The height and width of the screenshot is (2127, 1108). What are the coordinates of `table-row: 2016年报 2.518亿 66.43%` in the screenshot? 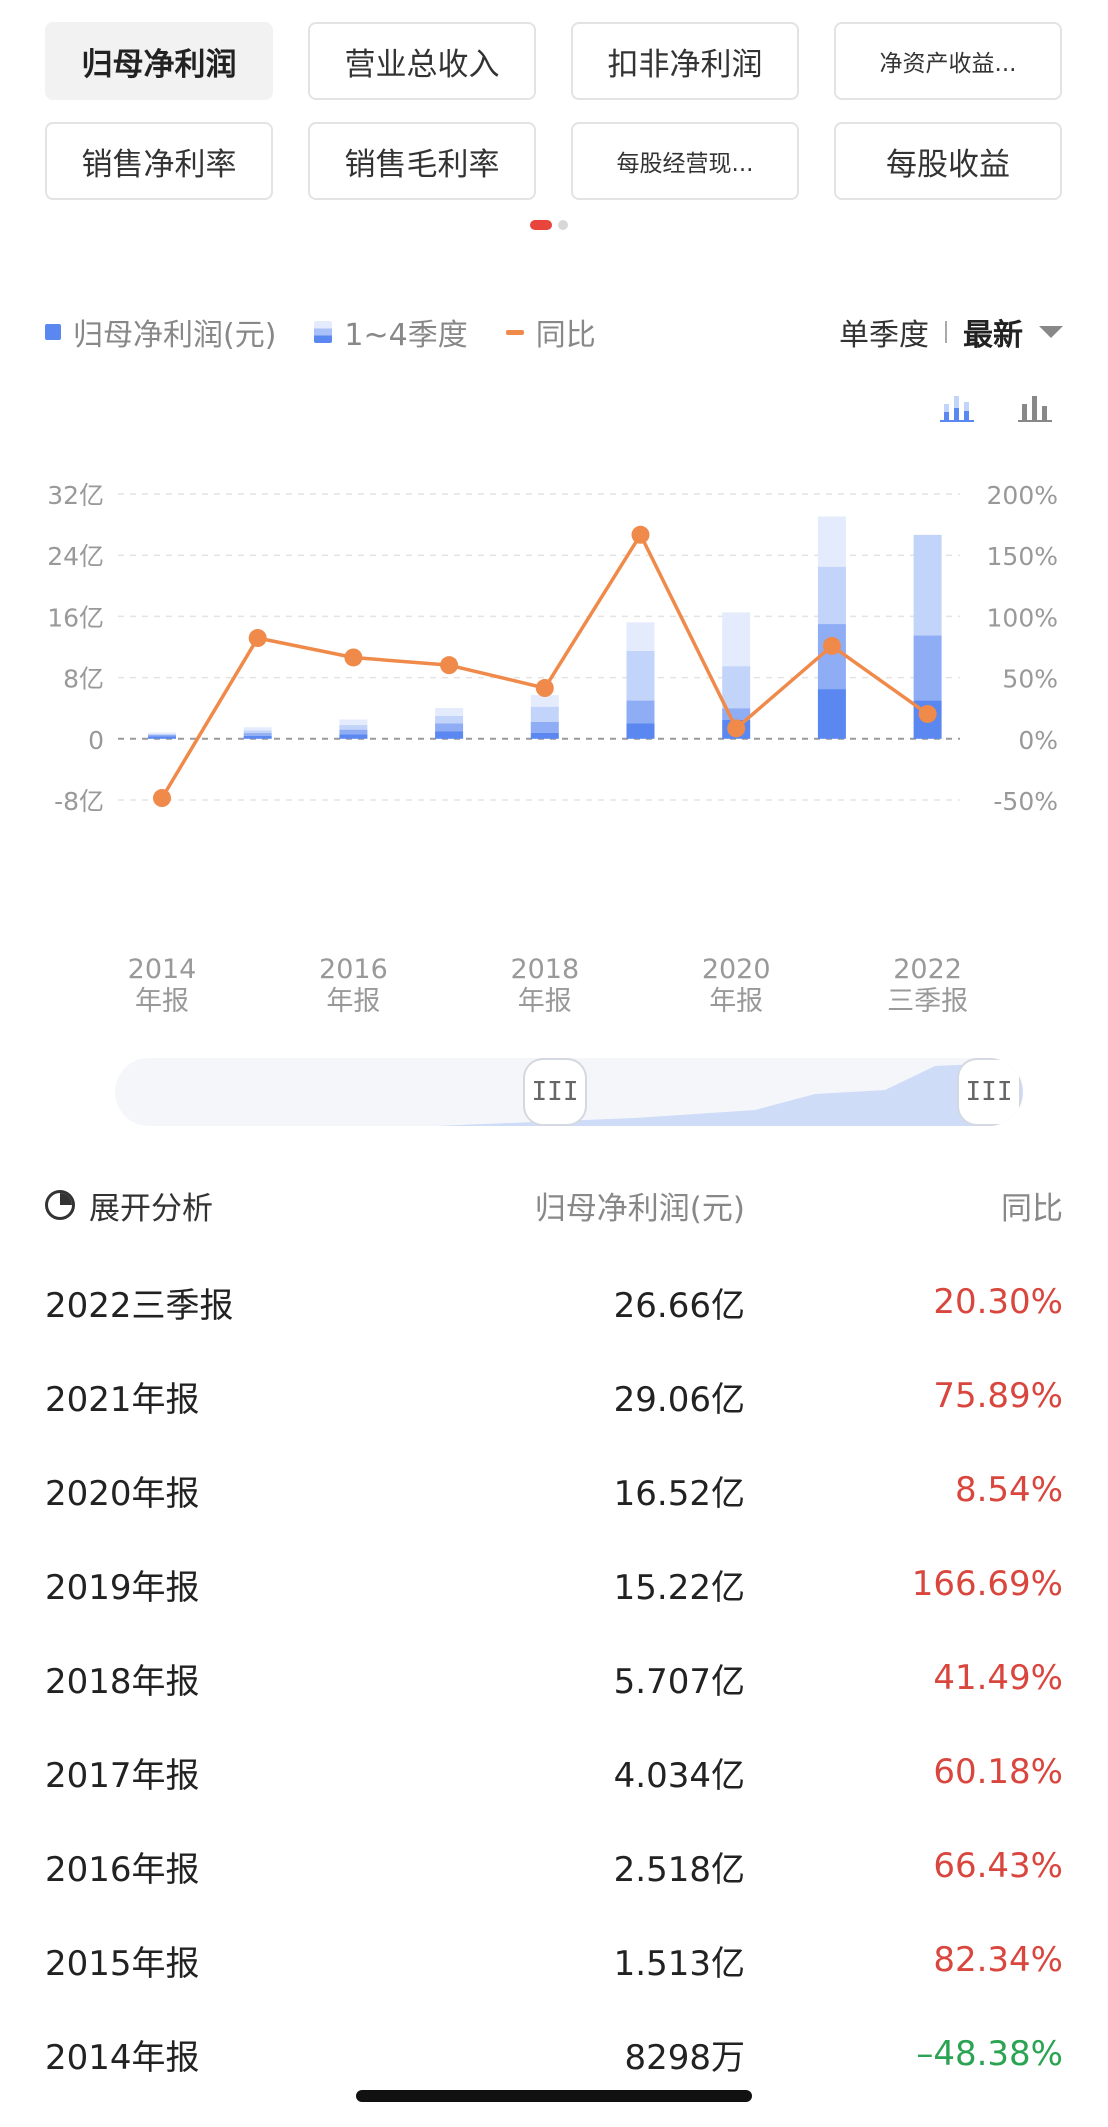 It's located at (554, 1866).